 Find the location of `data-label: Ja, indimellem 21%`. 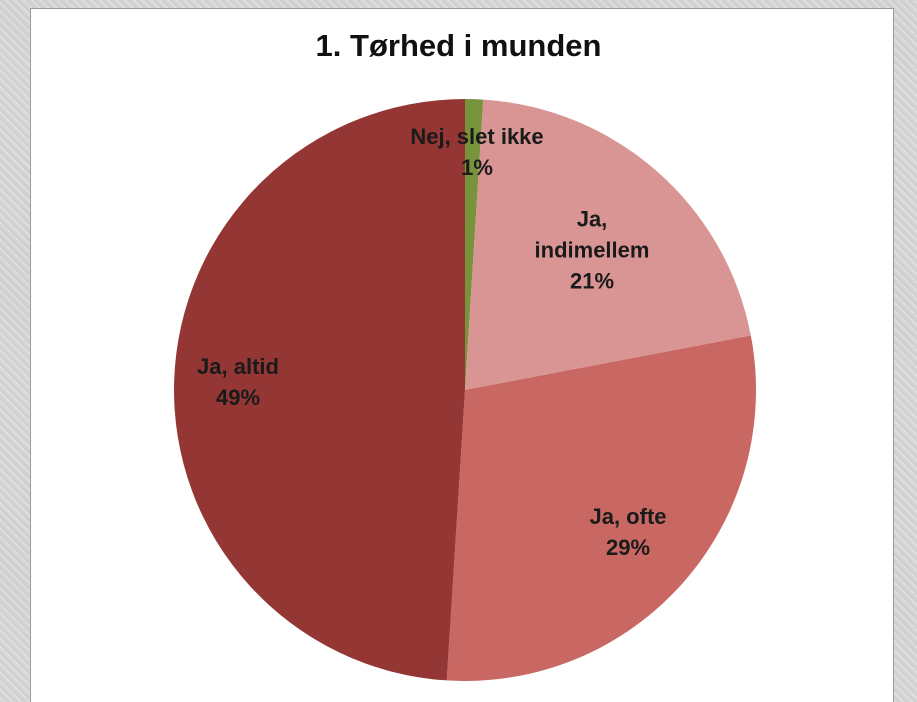

data-label: Ja, indimellem 21% is located at coordinates (592, 250).